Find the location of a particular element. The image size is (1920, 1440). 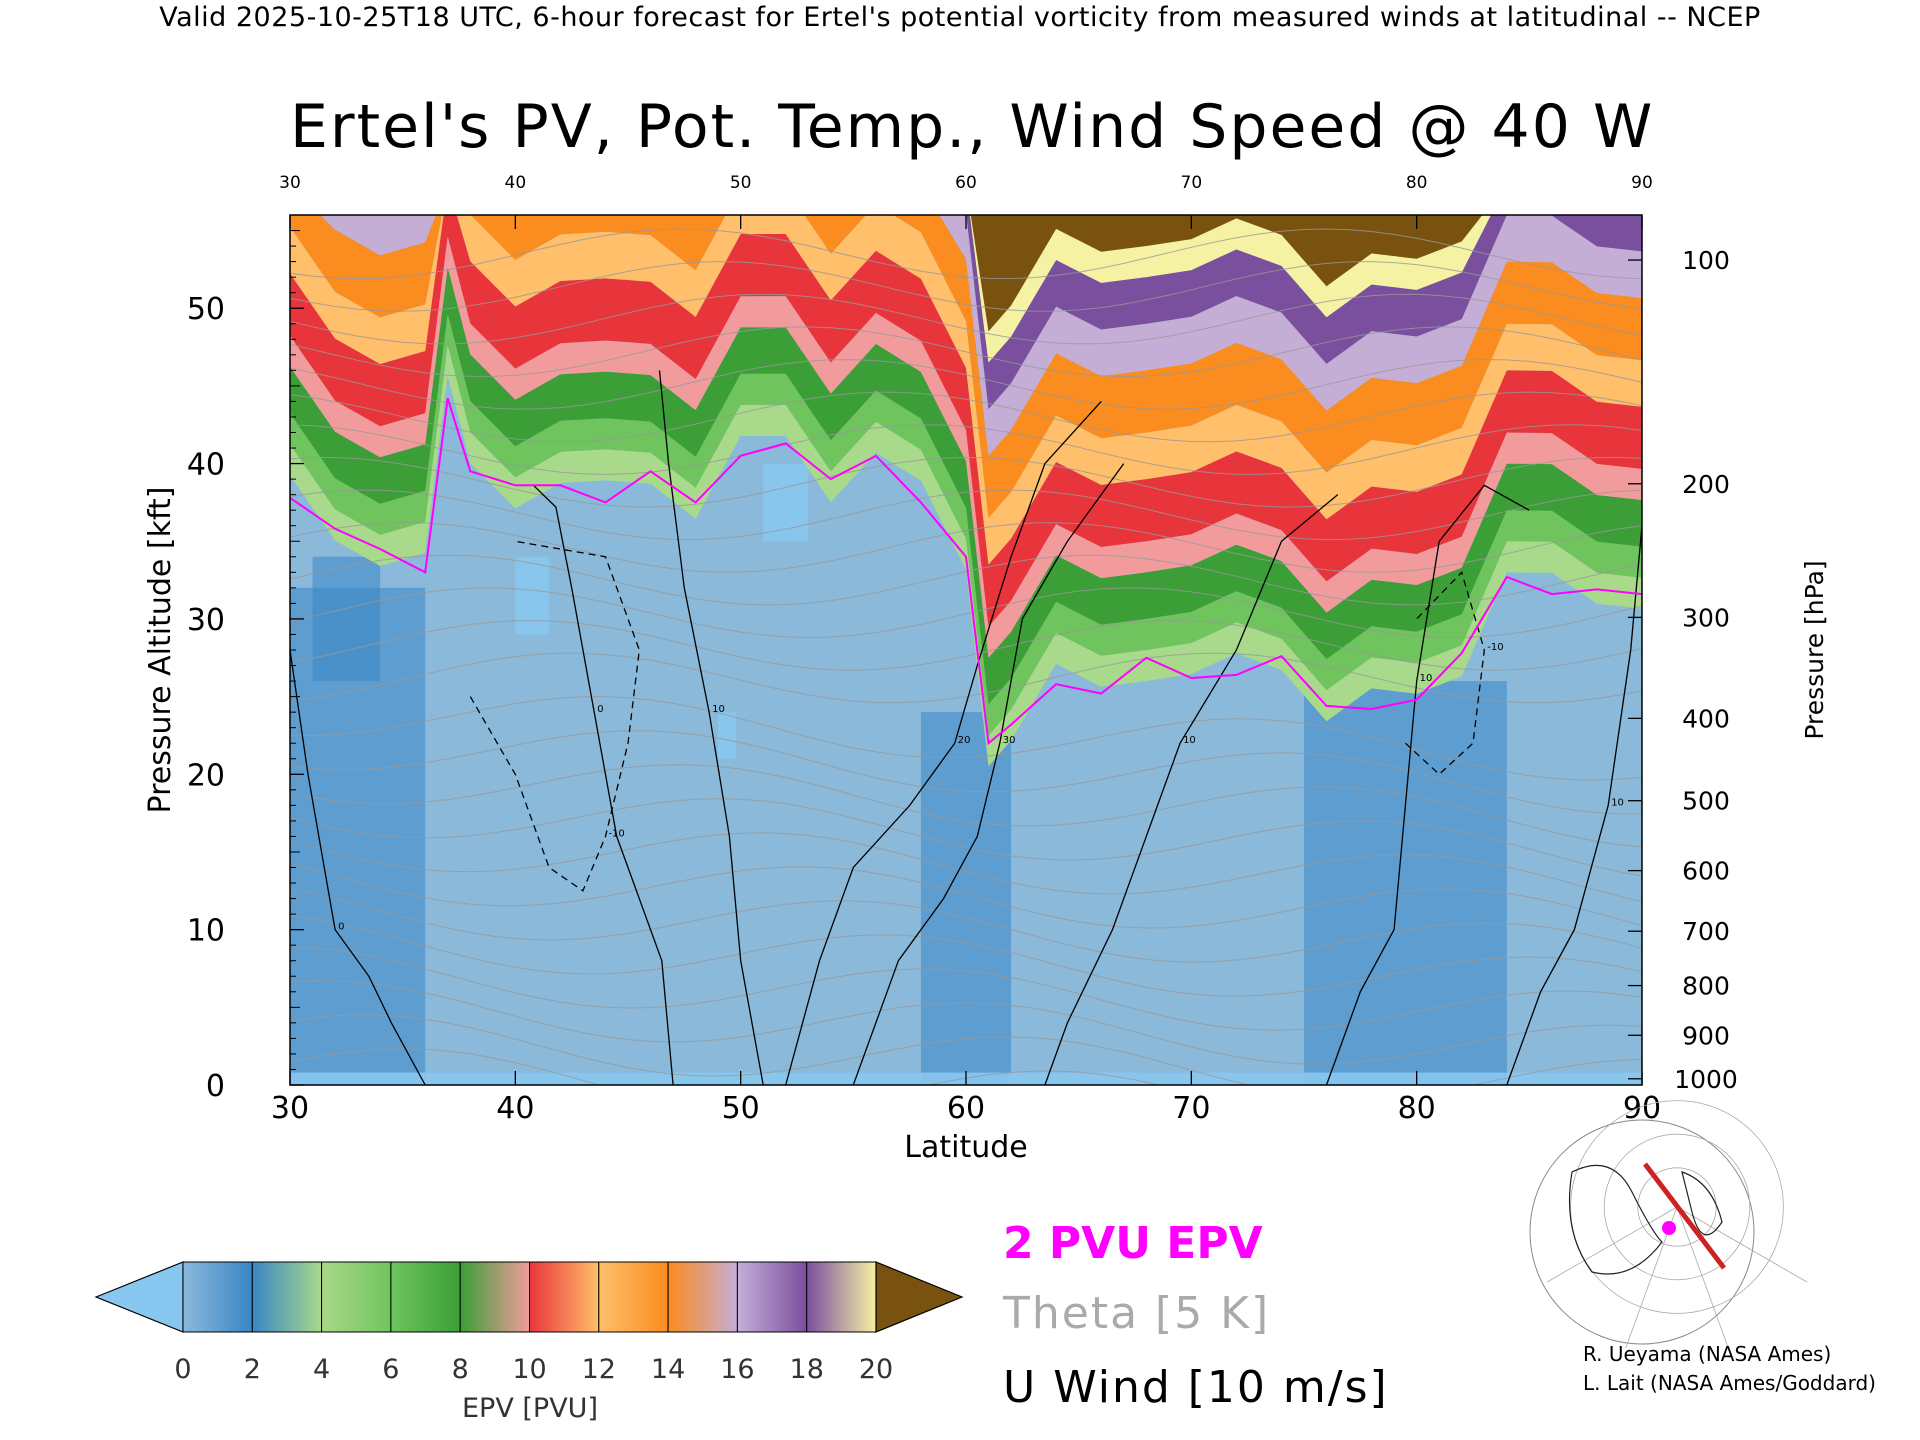

y-axis-label-left: Pressure Altitude [kft] is located at coordinates (160, 650).